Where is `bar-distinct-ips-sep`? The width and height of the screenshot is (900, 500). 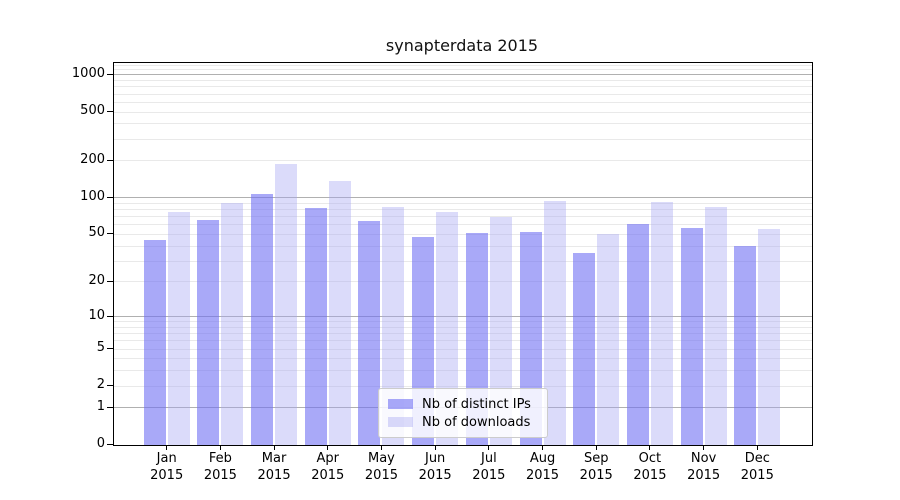
bar-distinct-ips-sep is located at coordinates (584, 349).